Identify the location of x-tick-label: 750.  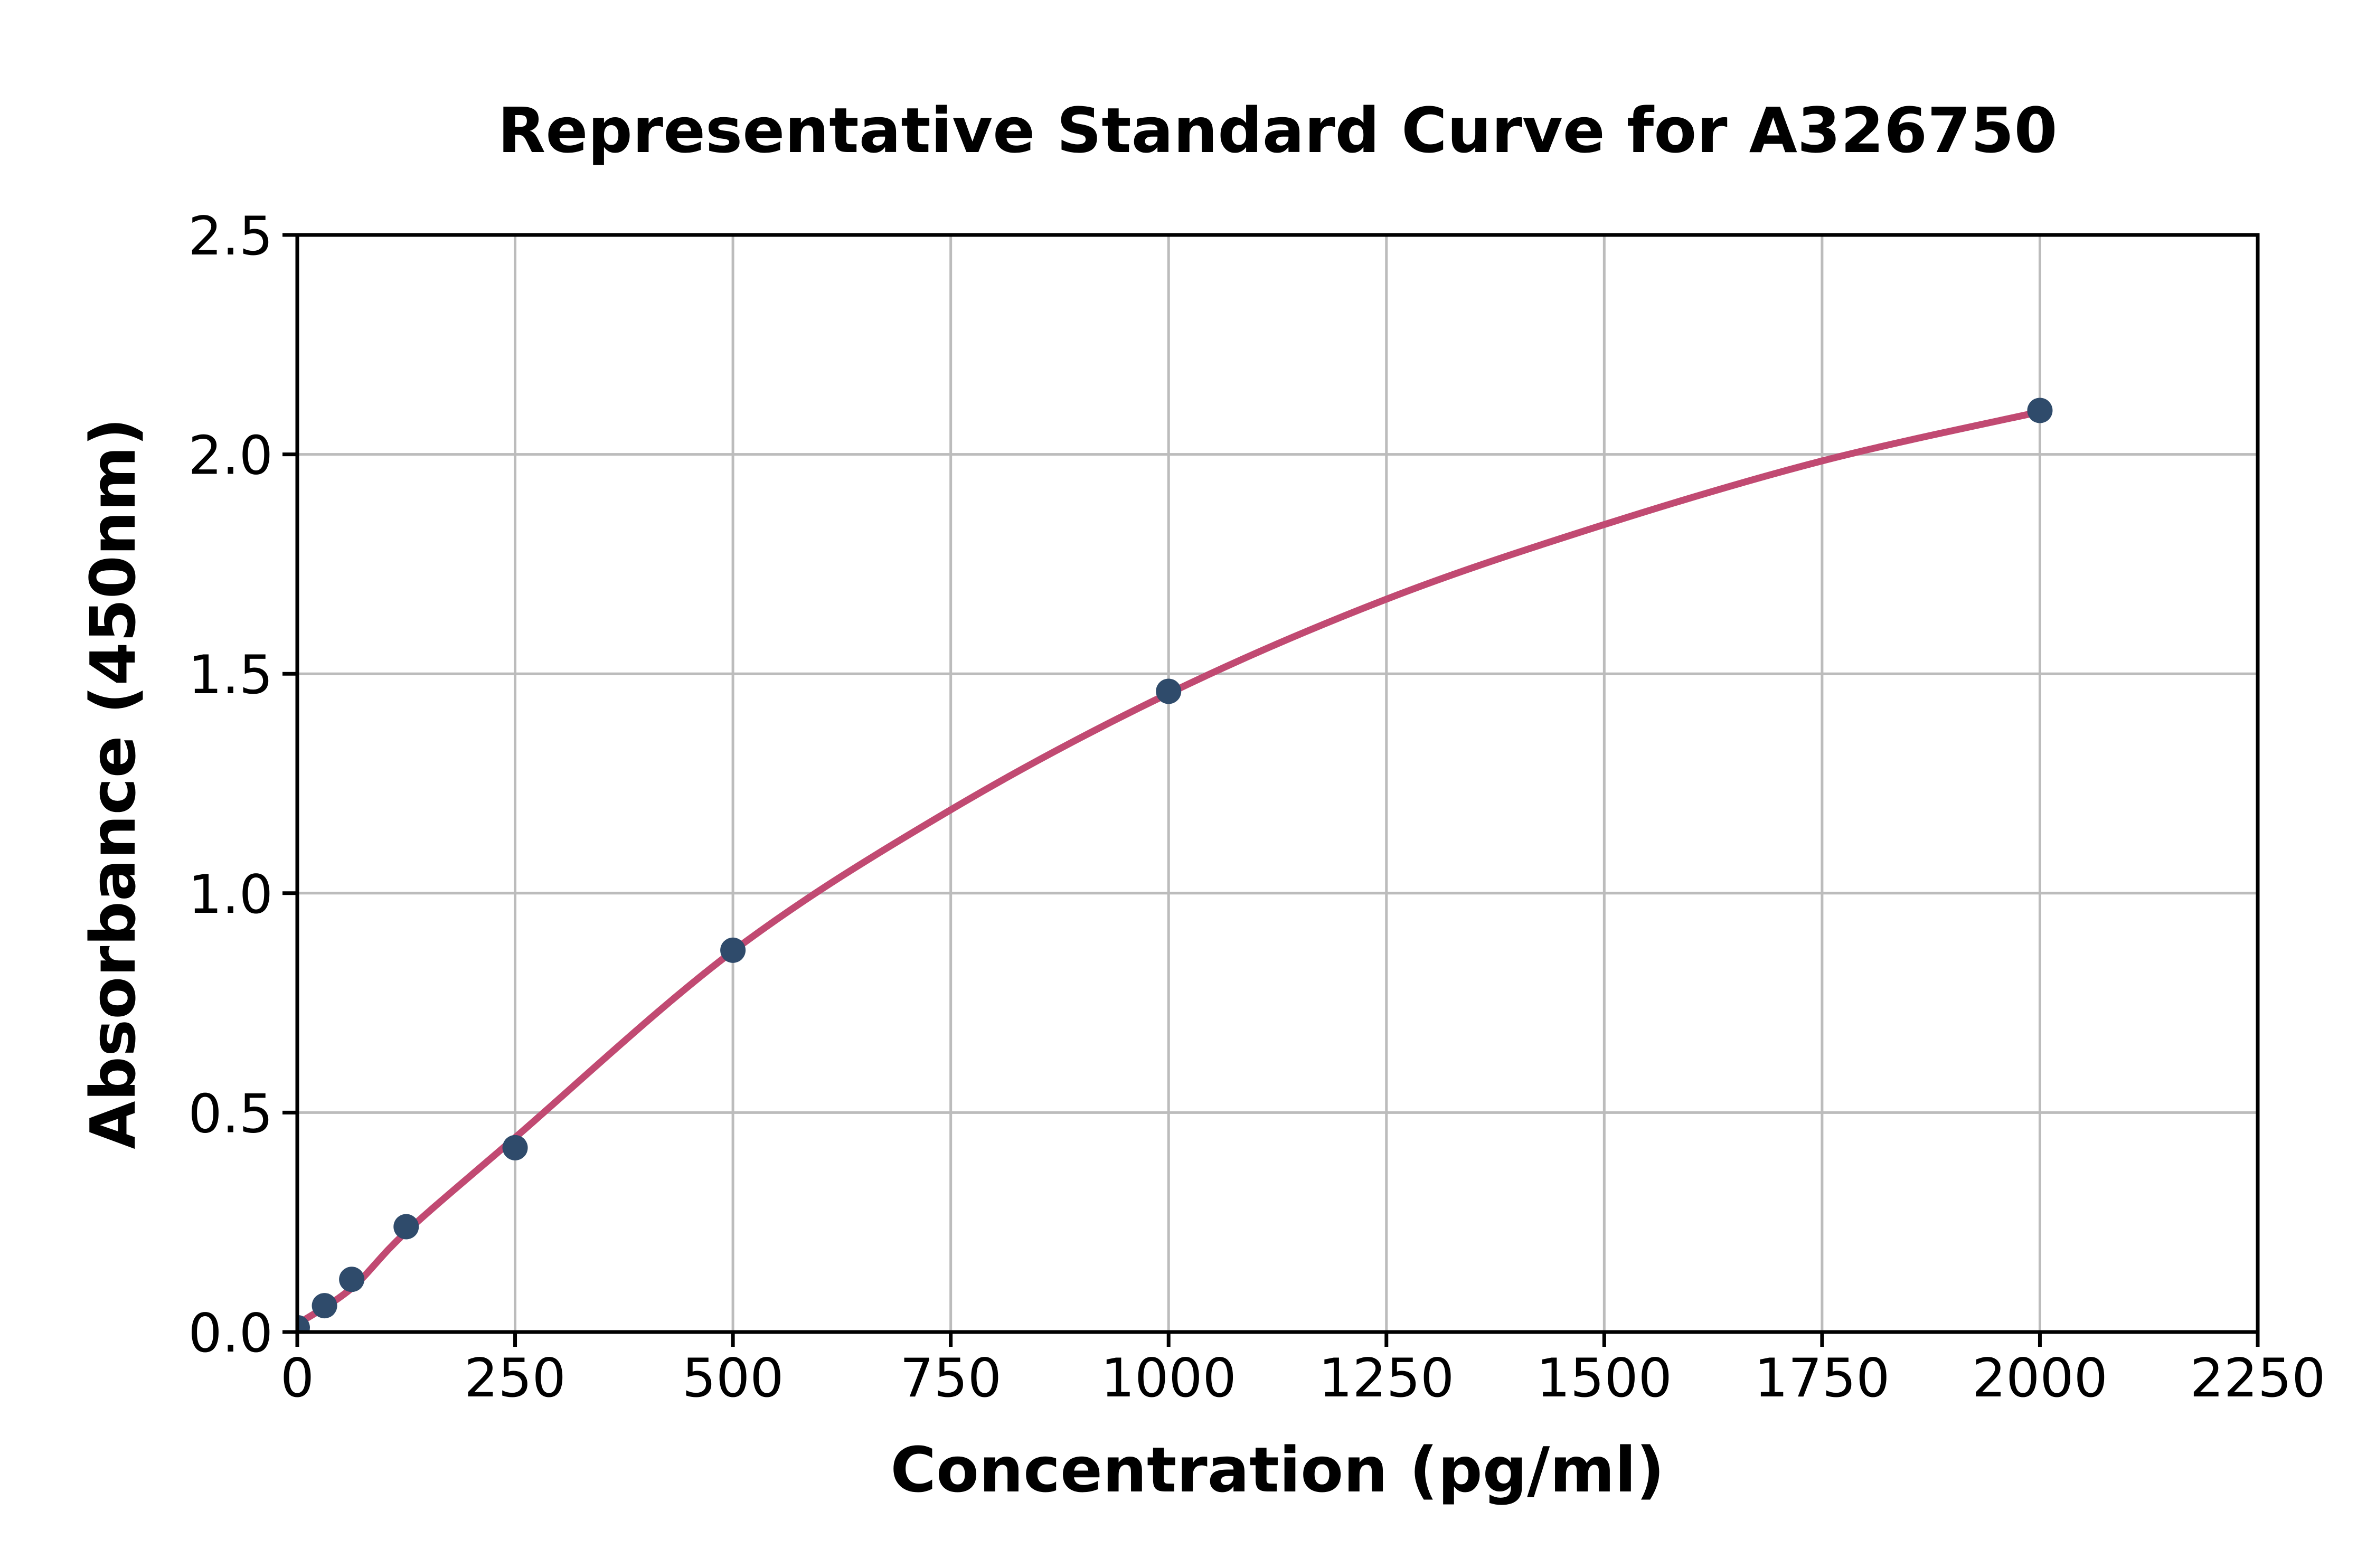
(951, 1378).